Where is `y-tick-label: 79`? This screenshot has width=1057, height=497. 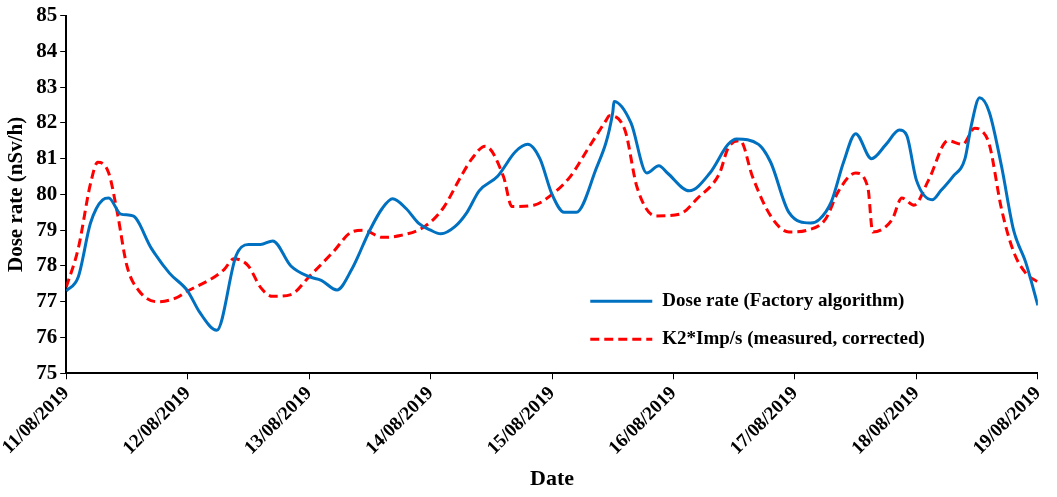
y-tick-label: 79 is located at coordinates (47, 228).